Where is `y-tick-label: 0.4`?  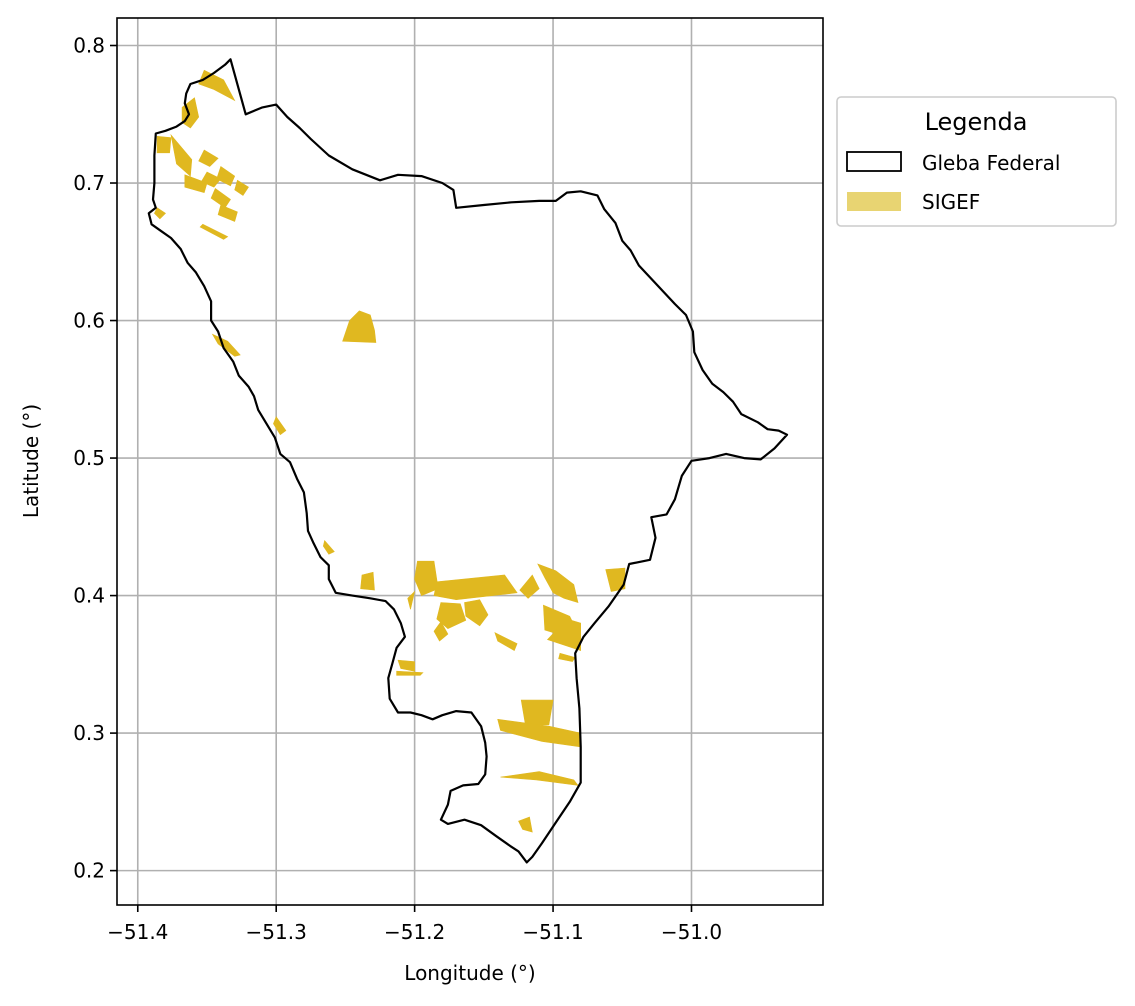 y-tick-label: 0.4 is located at coordinates (89, 596).